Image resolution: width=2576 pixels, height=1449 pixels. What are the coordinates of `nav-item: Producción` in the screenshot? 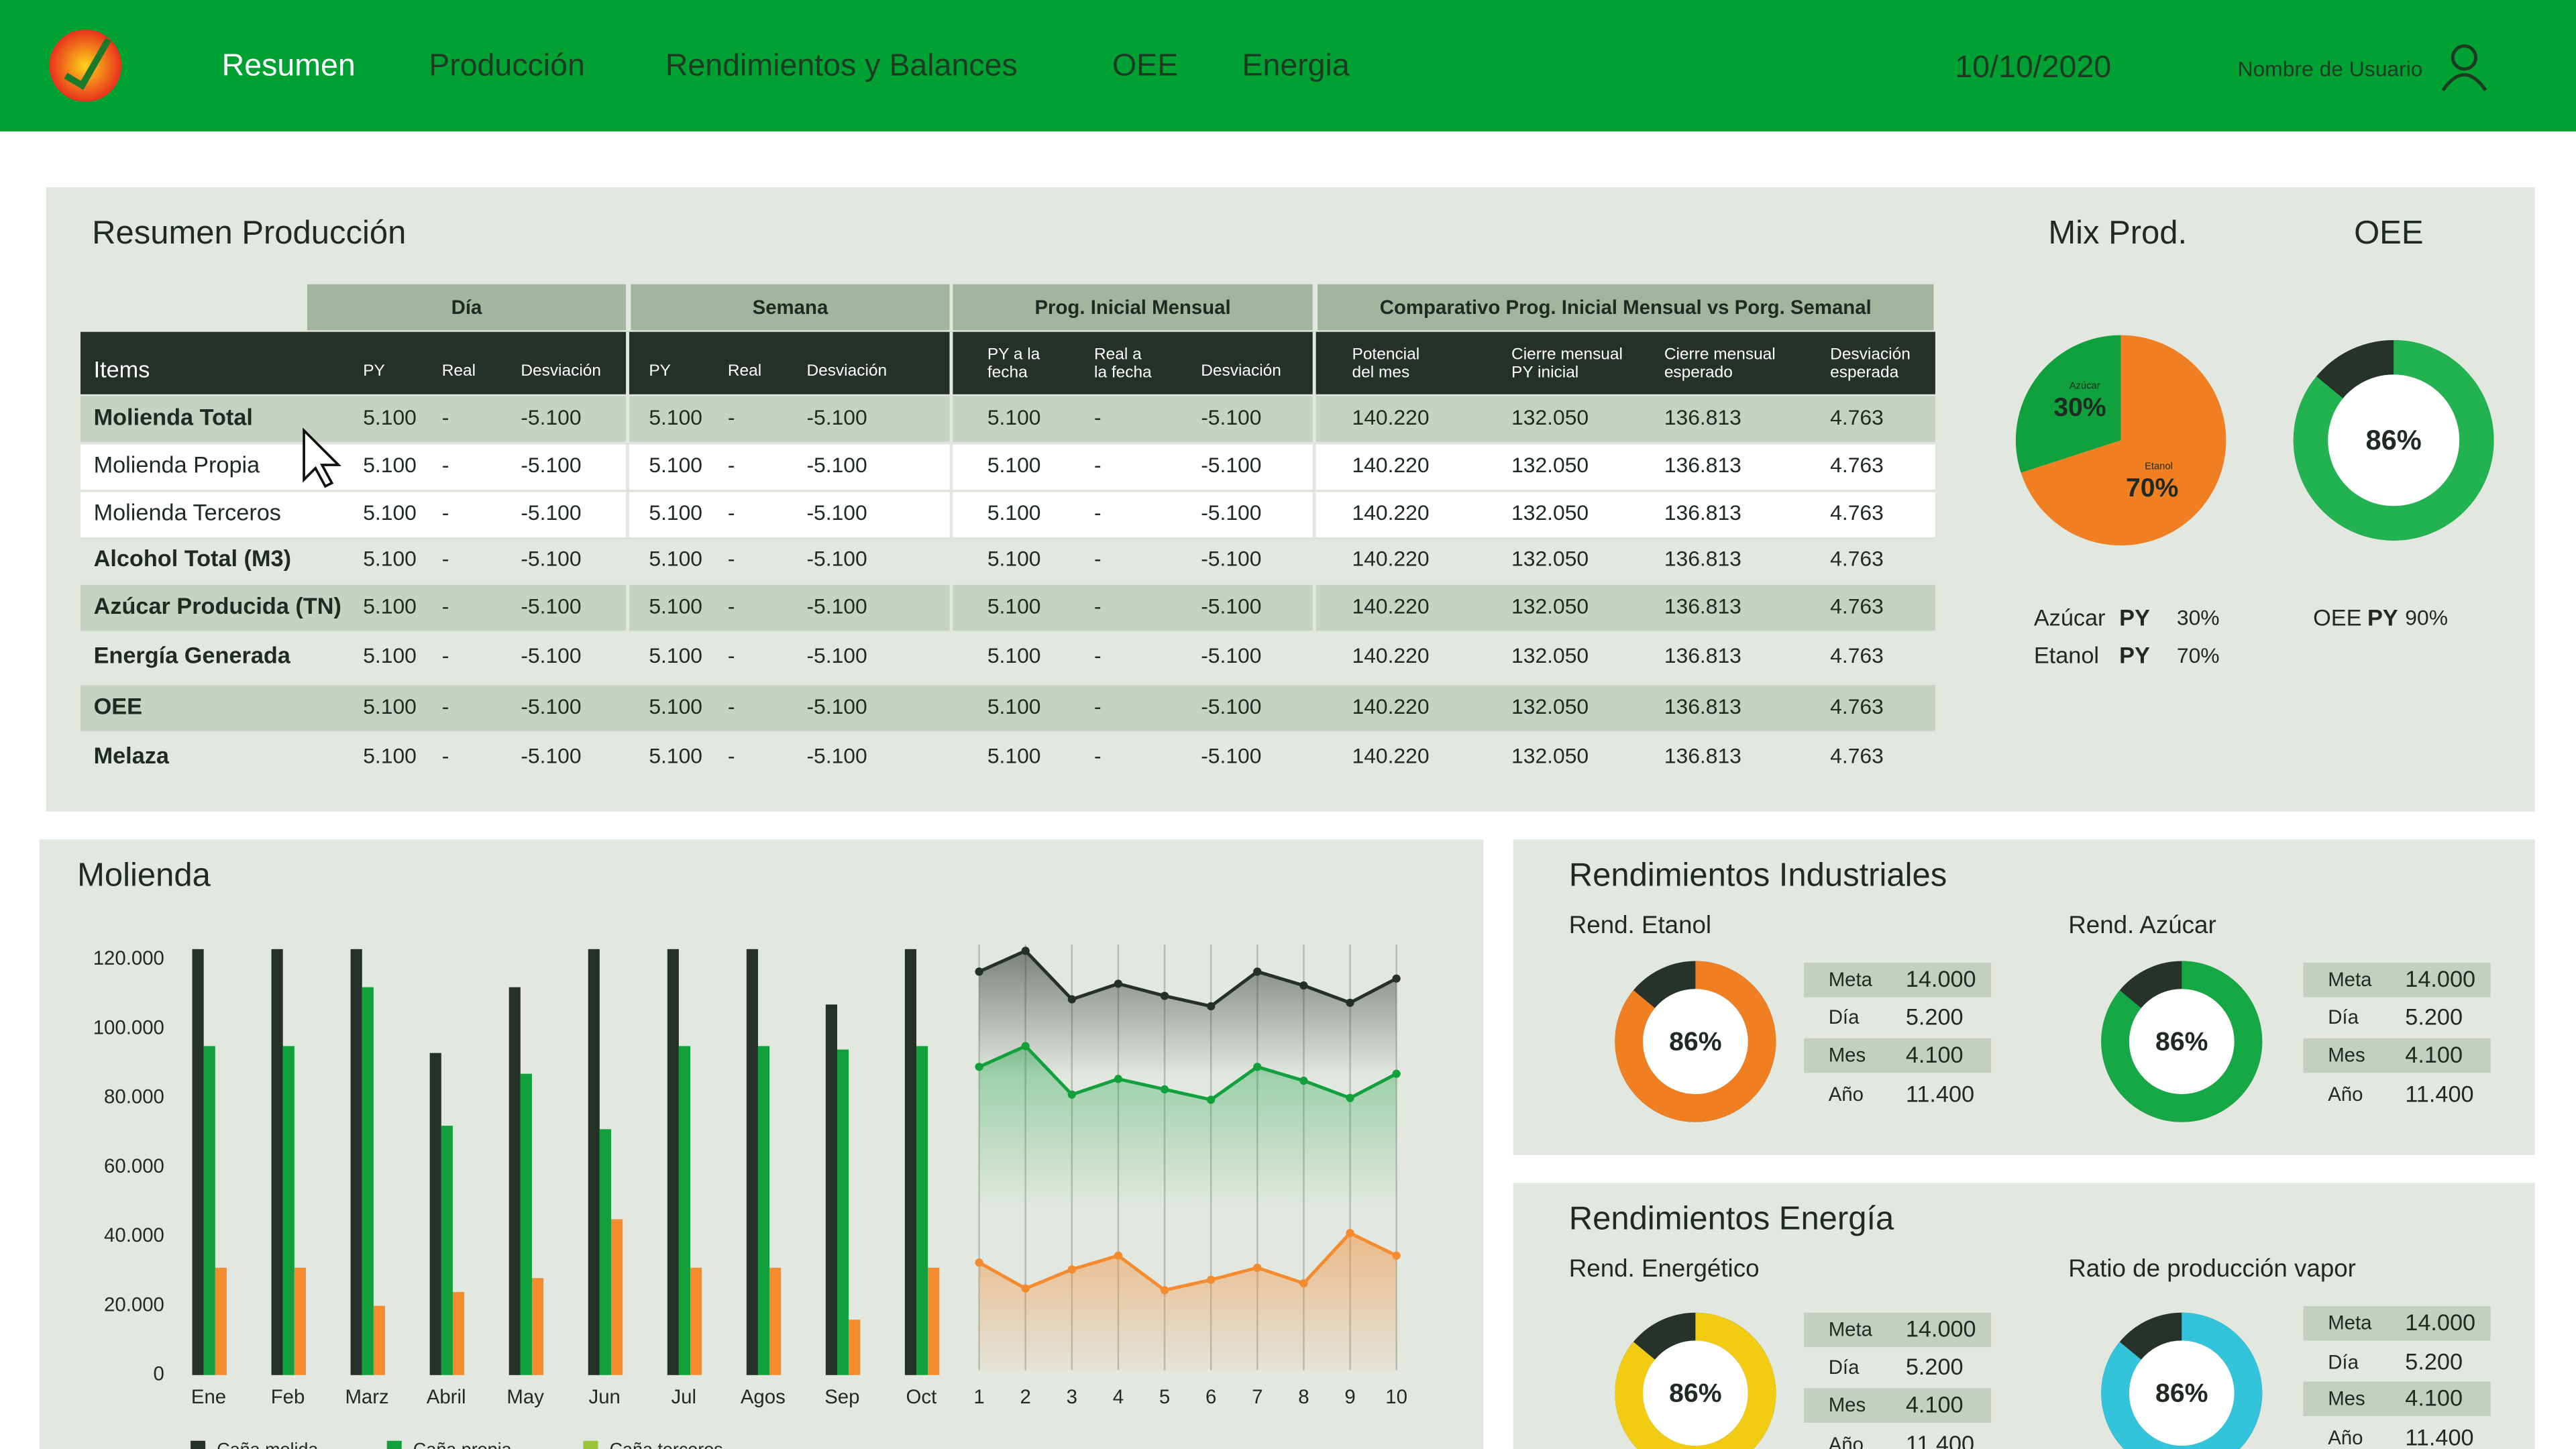 It's located at (507, 65).